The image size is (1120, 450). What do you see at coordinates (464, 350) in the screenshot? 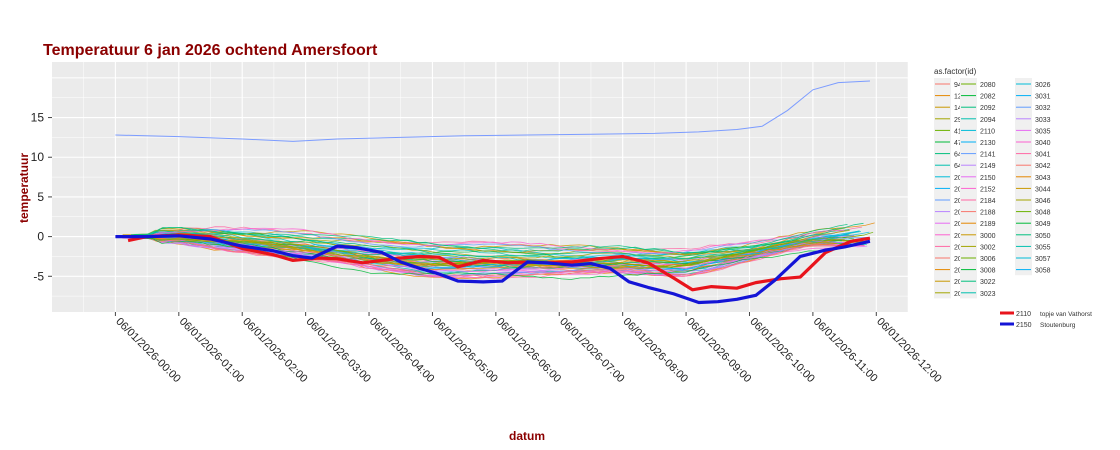
I see `x-tick-label: 06/01/2026-05:00` at bounding box center [464, 350].